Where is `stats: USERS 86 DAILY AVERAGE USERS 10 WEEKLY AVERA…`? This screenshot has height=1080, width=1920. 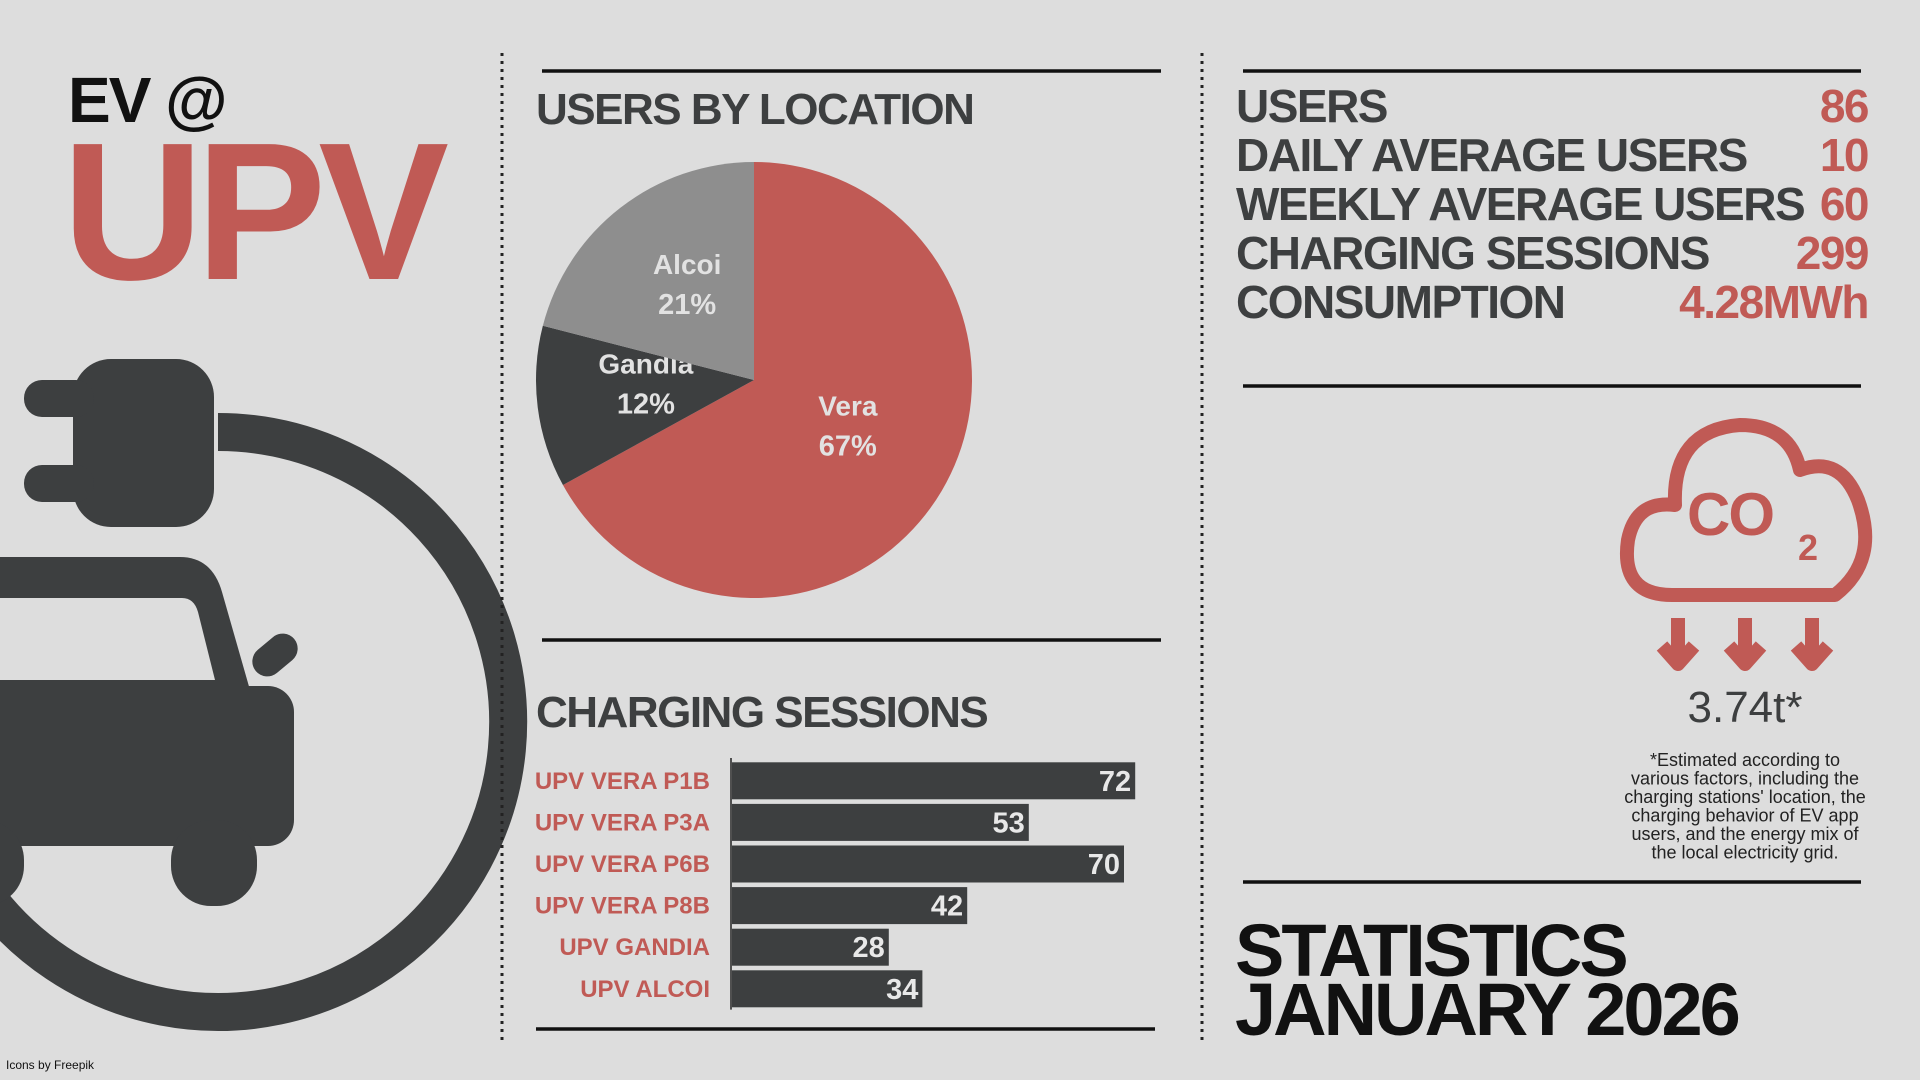
stats: USERS 86 DAILY AVERAGE USERS 10 WEEKLY AVERA… is located at coordinates (1553, 204).